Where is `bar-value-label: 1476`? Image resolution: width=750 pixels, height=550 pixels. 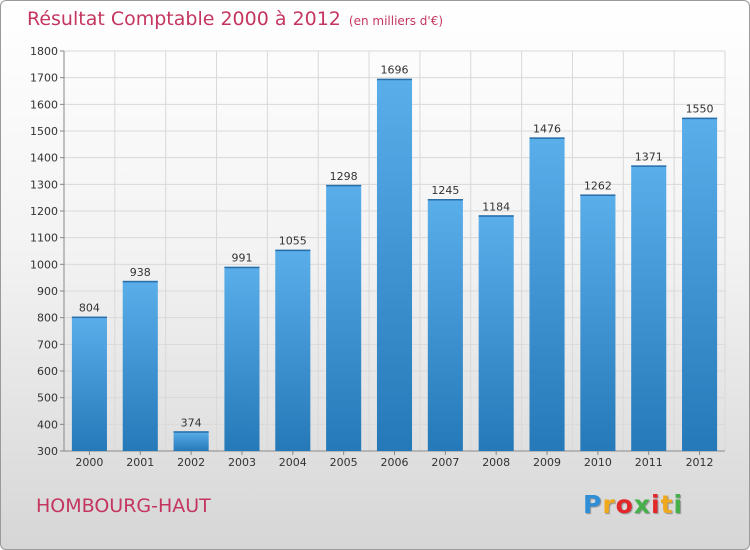
bar-value-label: 1476 is located at coordinates (547, 128).